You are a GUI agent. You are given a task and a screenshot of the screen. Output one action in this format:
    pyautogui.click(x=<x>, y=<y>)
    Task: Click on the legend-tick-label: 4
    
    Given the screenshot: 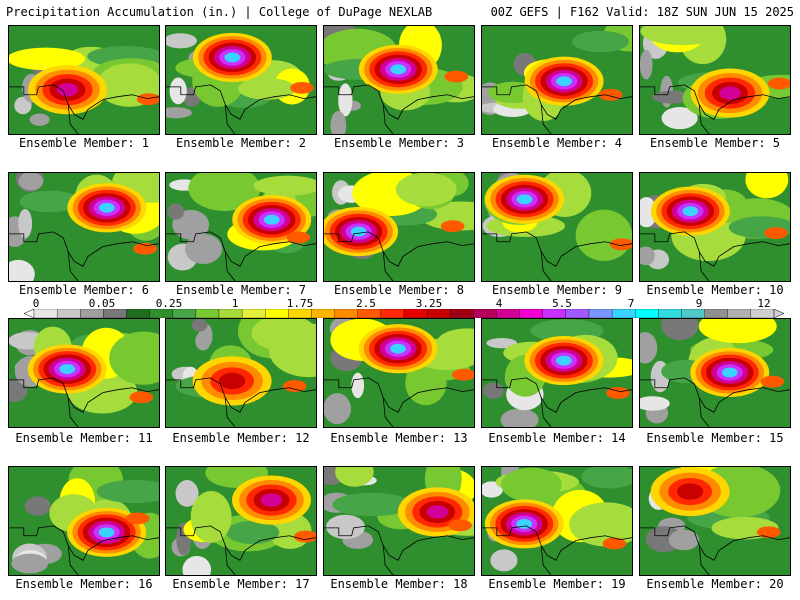 What is the action you would take?
    pyautogui.click(x=499, y=303)
    